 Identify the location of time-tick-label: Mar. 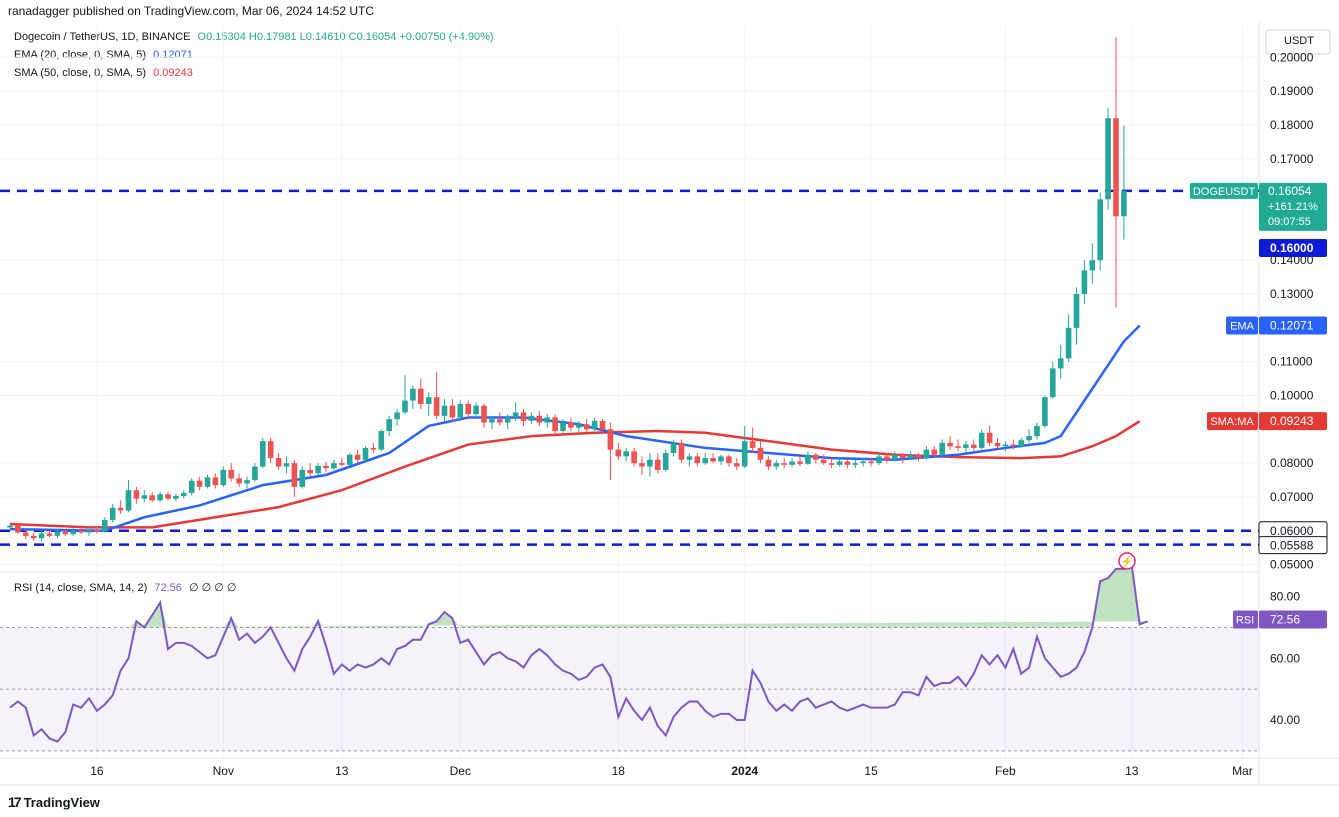
(1242, 771).